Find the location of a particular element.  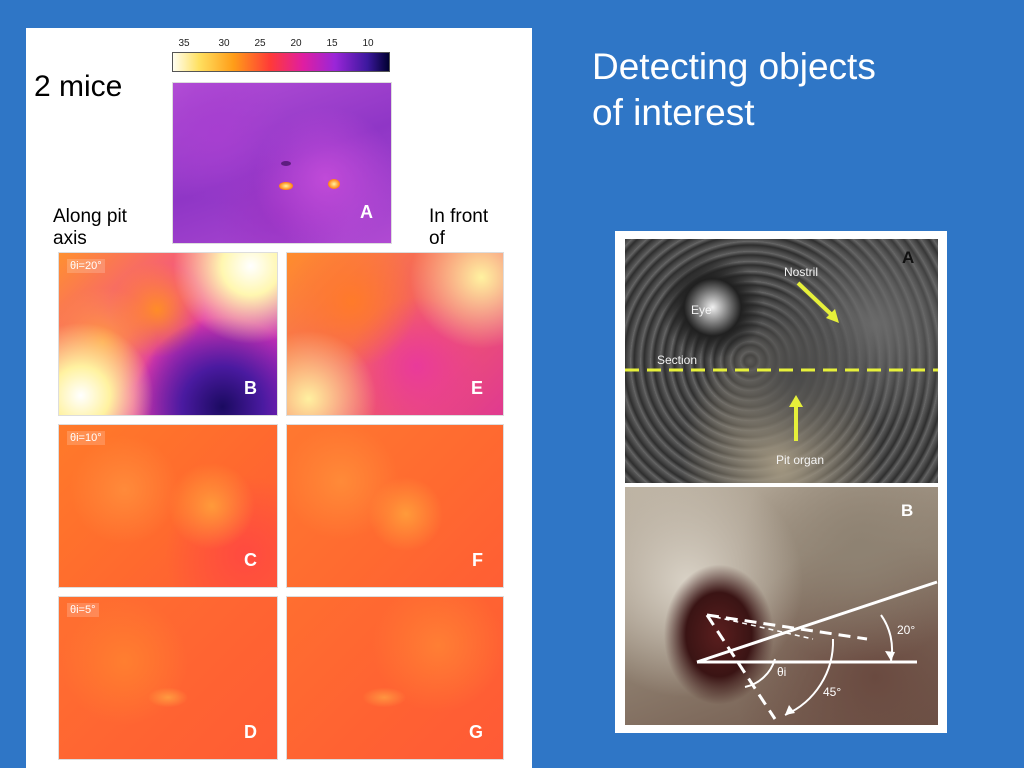

photo-panel-a-label: A is located at coordinates (908, 257).